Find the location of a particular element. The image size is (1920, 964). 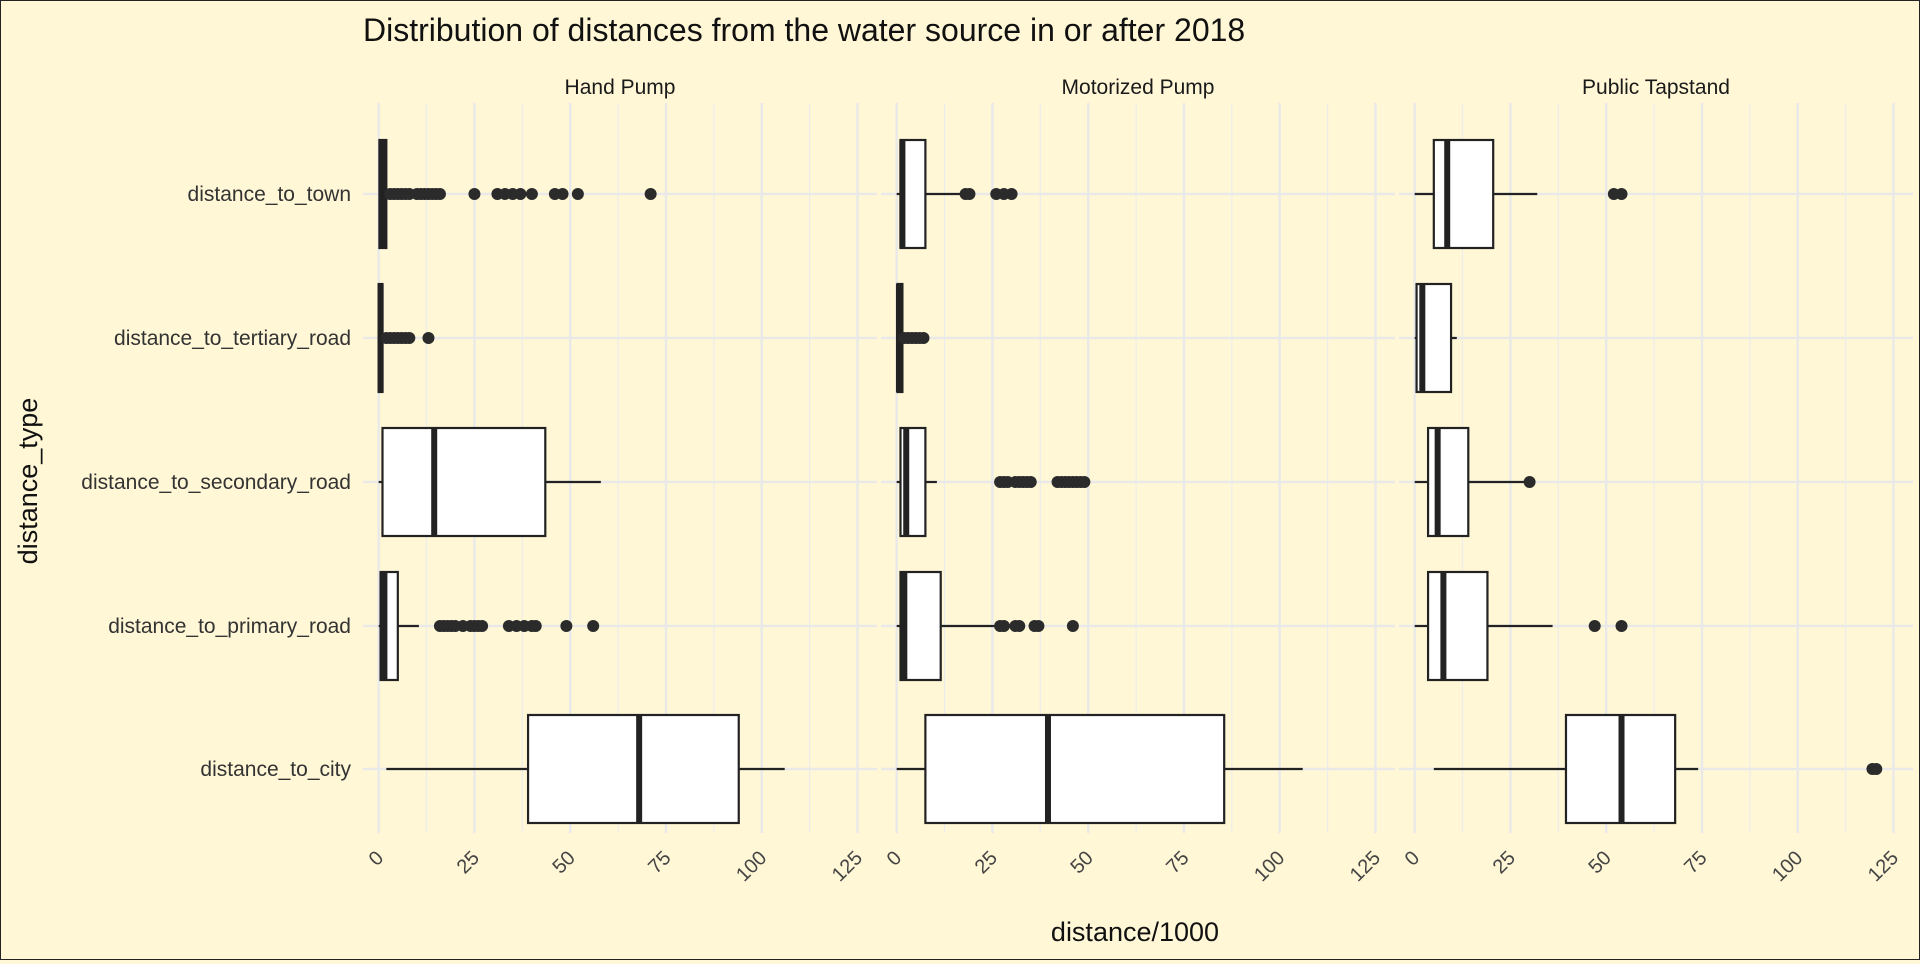

category-label-distance_to_city: distance_to_city is located at coordinates (275, 769).